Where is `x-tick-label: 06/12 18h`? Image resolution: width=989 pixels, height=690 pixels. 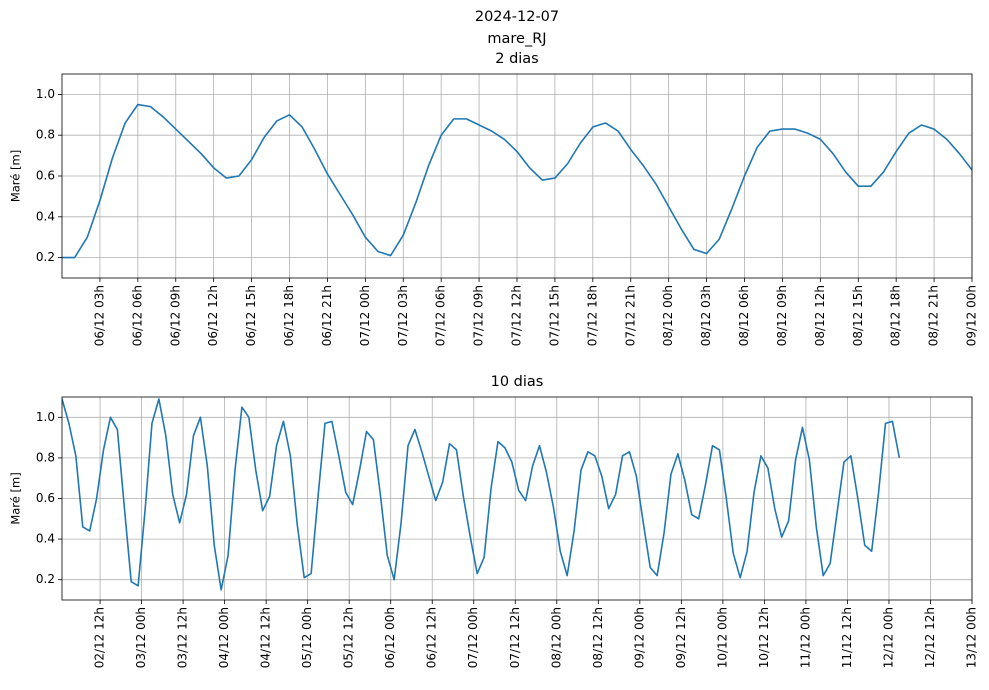
x-tick-label: 06/12 18h is located at coordinates (289, 315).